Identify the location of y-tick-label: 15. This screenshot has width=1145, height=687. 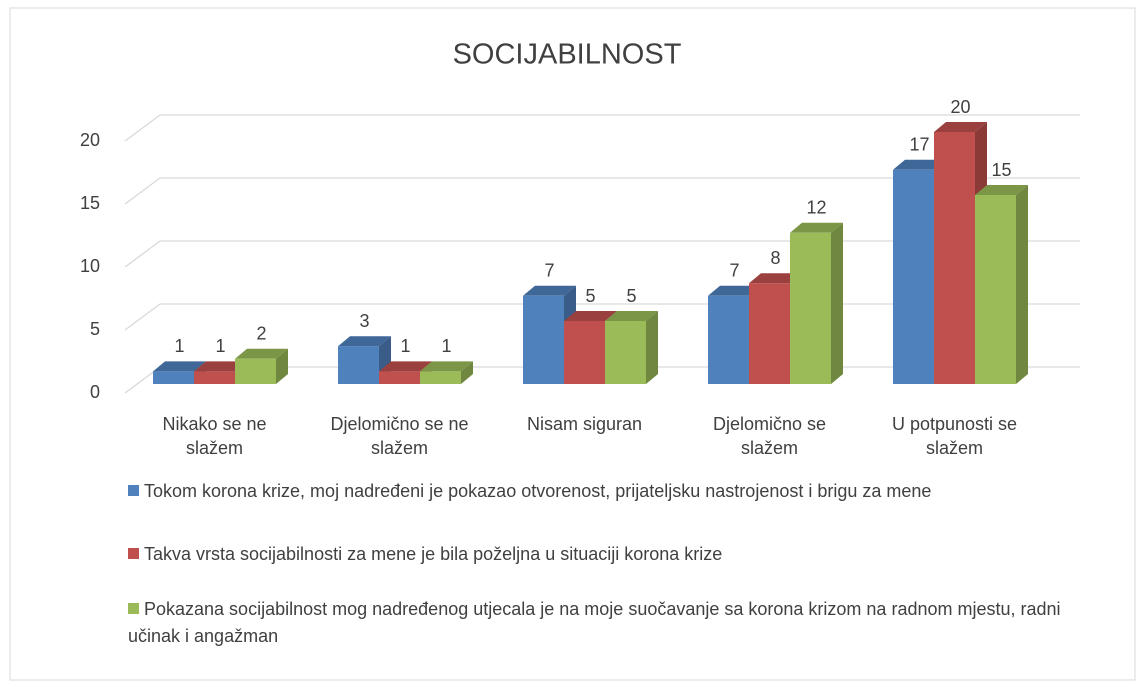
(90, 203).